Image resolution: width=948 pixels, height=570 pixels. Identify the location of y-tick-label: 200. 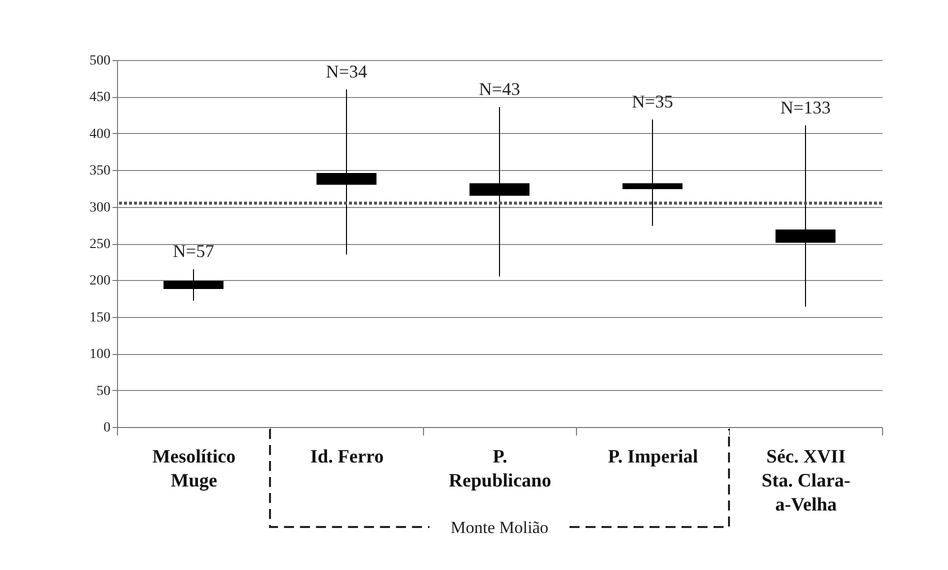
(100, 281).